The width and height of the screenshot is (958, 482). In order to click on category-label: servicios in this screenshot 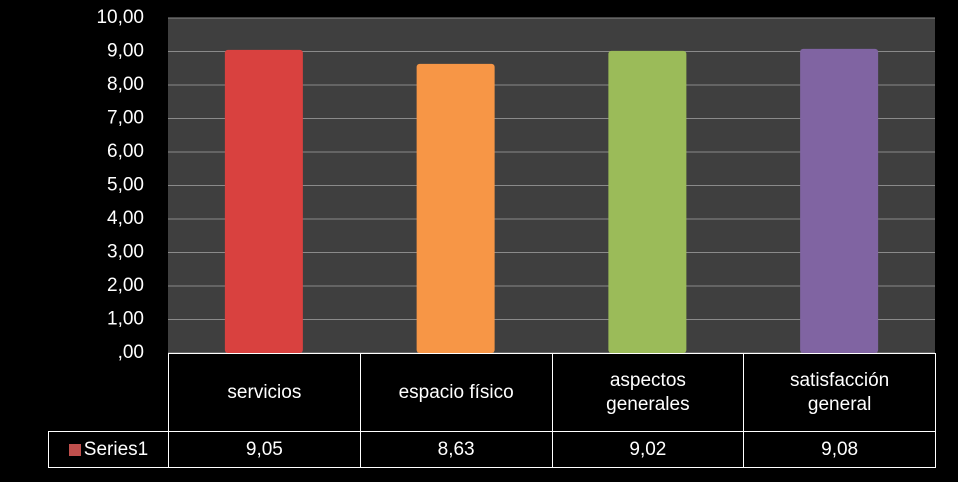, I will do `click(264, 392)`.